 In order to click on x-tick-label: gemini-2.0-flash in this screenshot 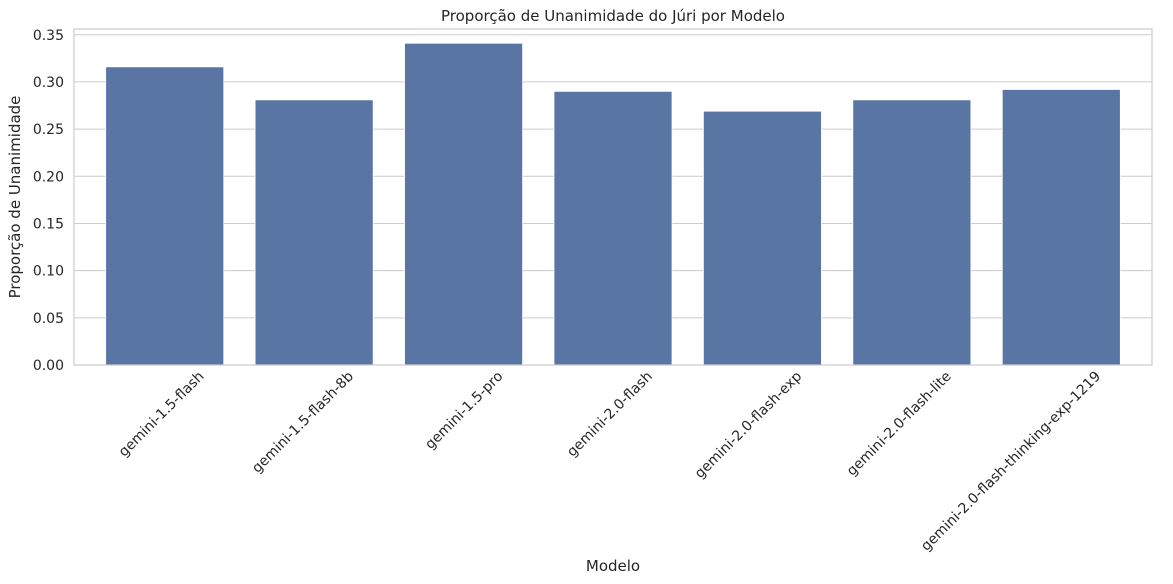, I will do `click(610, 415)`.